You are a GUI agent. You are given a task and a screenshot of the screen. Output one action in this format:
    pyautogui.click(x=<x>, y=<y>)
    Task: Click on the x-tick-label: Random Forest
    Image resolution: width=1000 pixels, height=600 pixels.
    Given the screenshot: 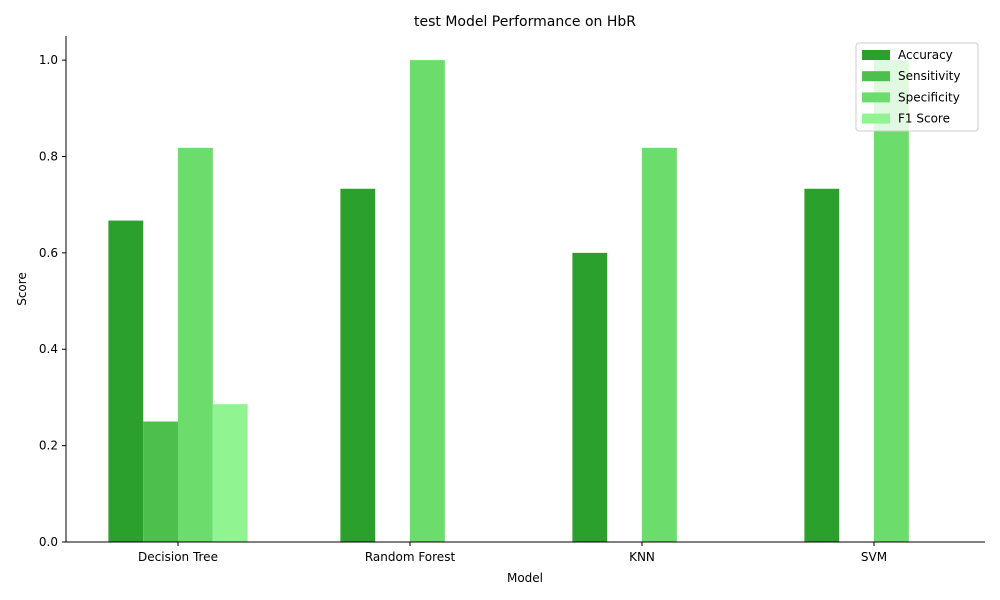 What is the action you would take?
    pyautogui.click(x=410, y=557)
    